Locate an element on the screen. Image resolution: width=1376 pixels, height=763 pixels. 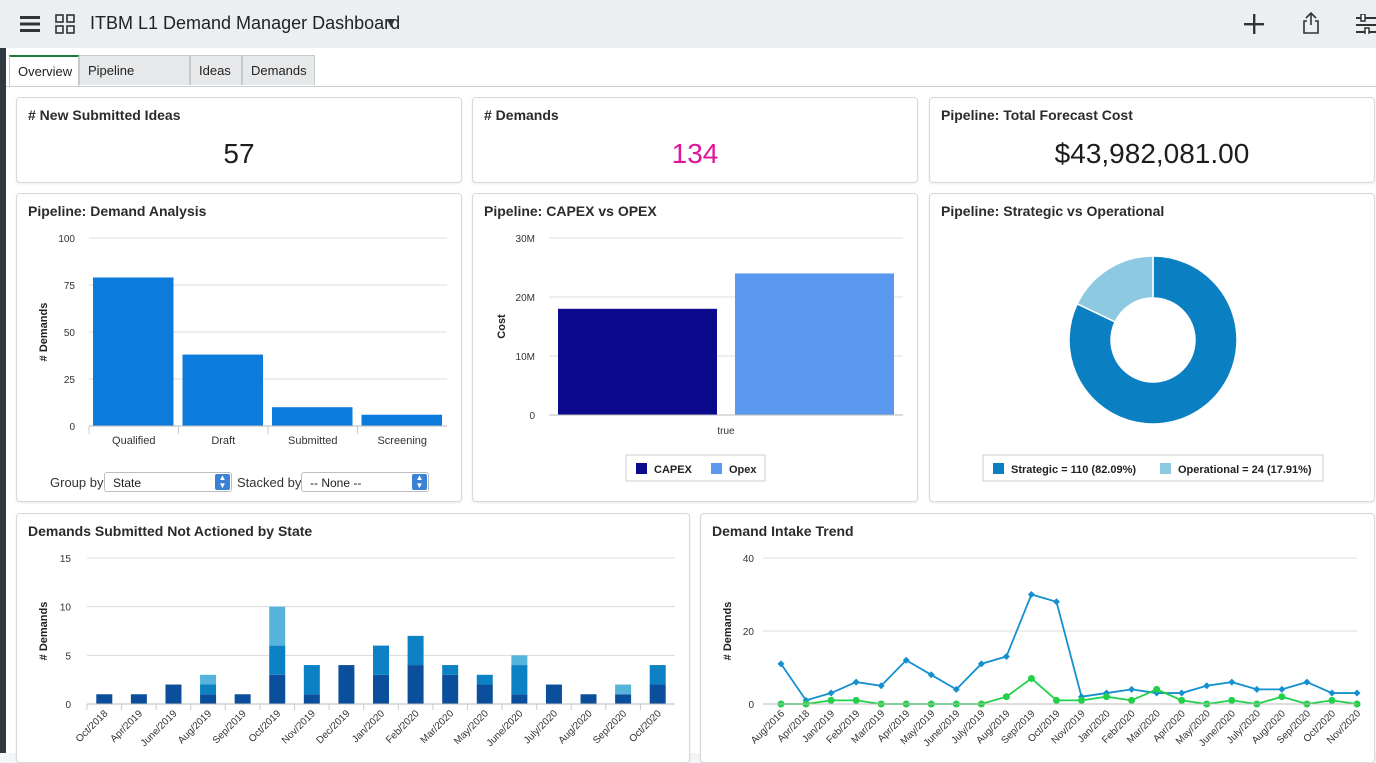
kpi-title: # Demands is located at coordinates (521, 115).